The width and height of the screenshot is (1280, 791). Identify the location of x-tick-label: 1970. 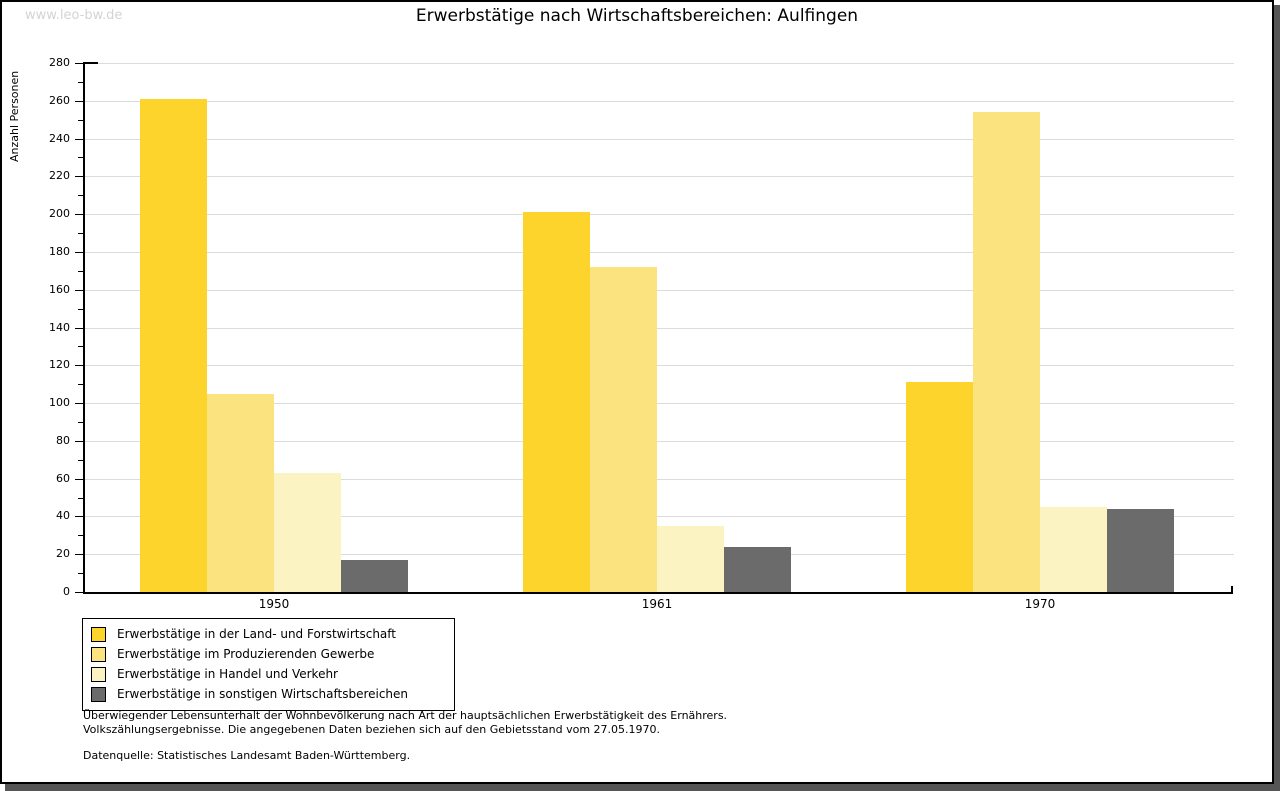
(1040, 604).